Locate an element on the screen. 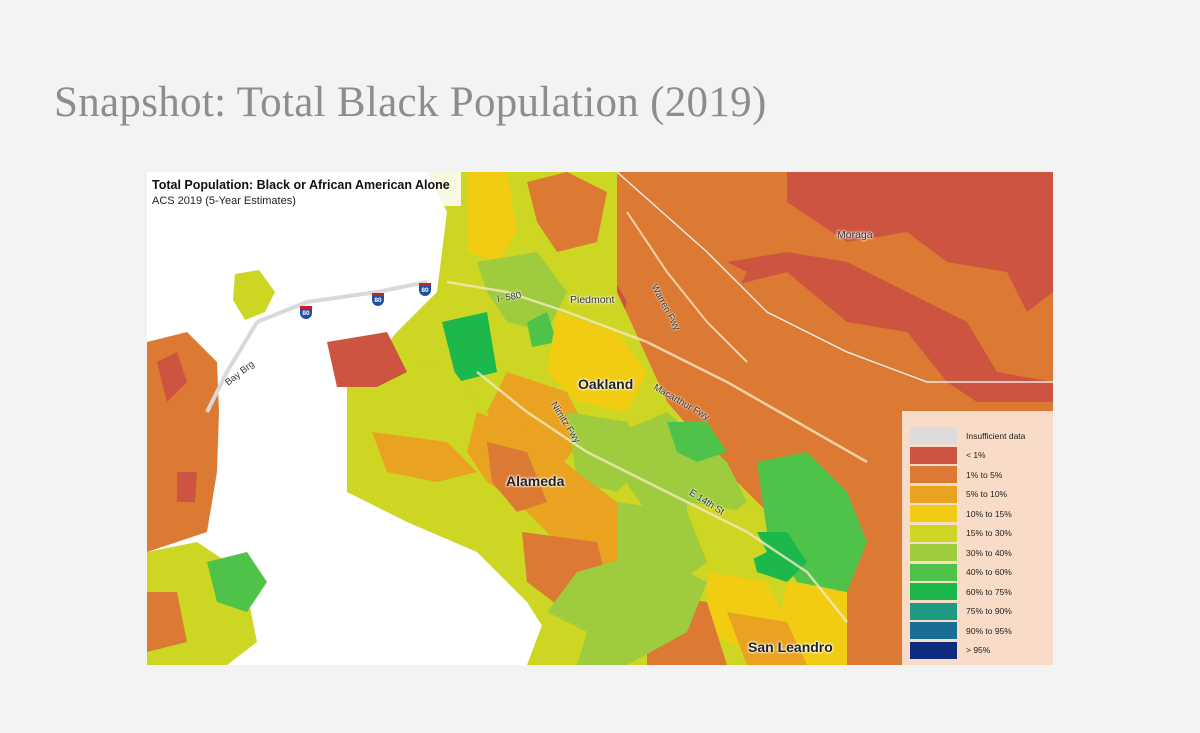  legend-label: 5% to 10% is located at coordinates (987, 494).